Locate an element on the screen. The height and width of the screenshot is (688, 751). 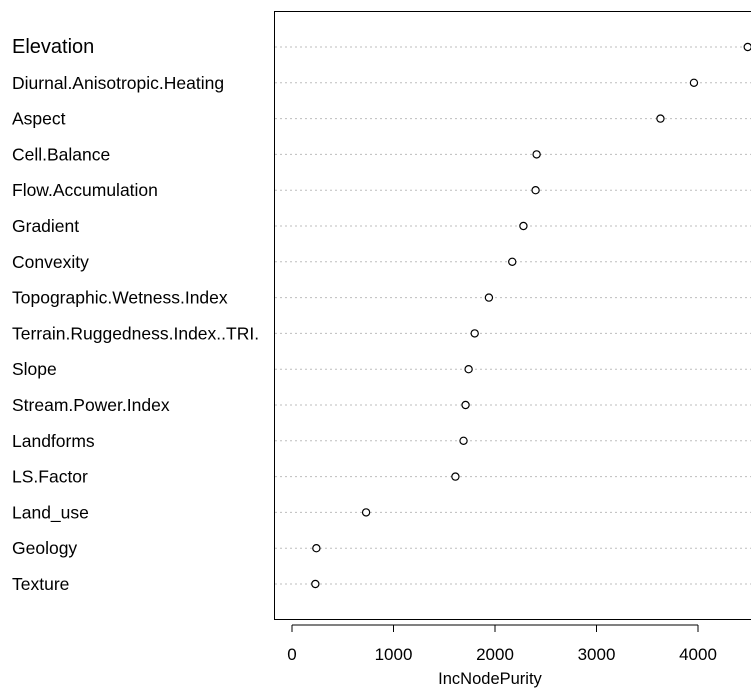
category-label: Convexity is located at coordinates (50, 262).